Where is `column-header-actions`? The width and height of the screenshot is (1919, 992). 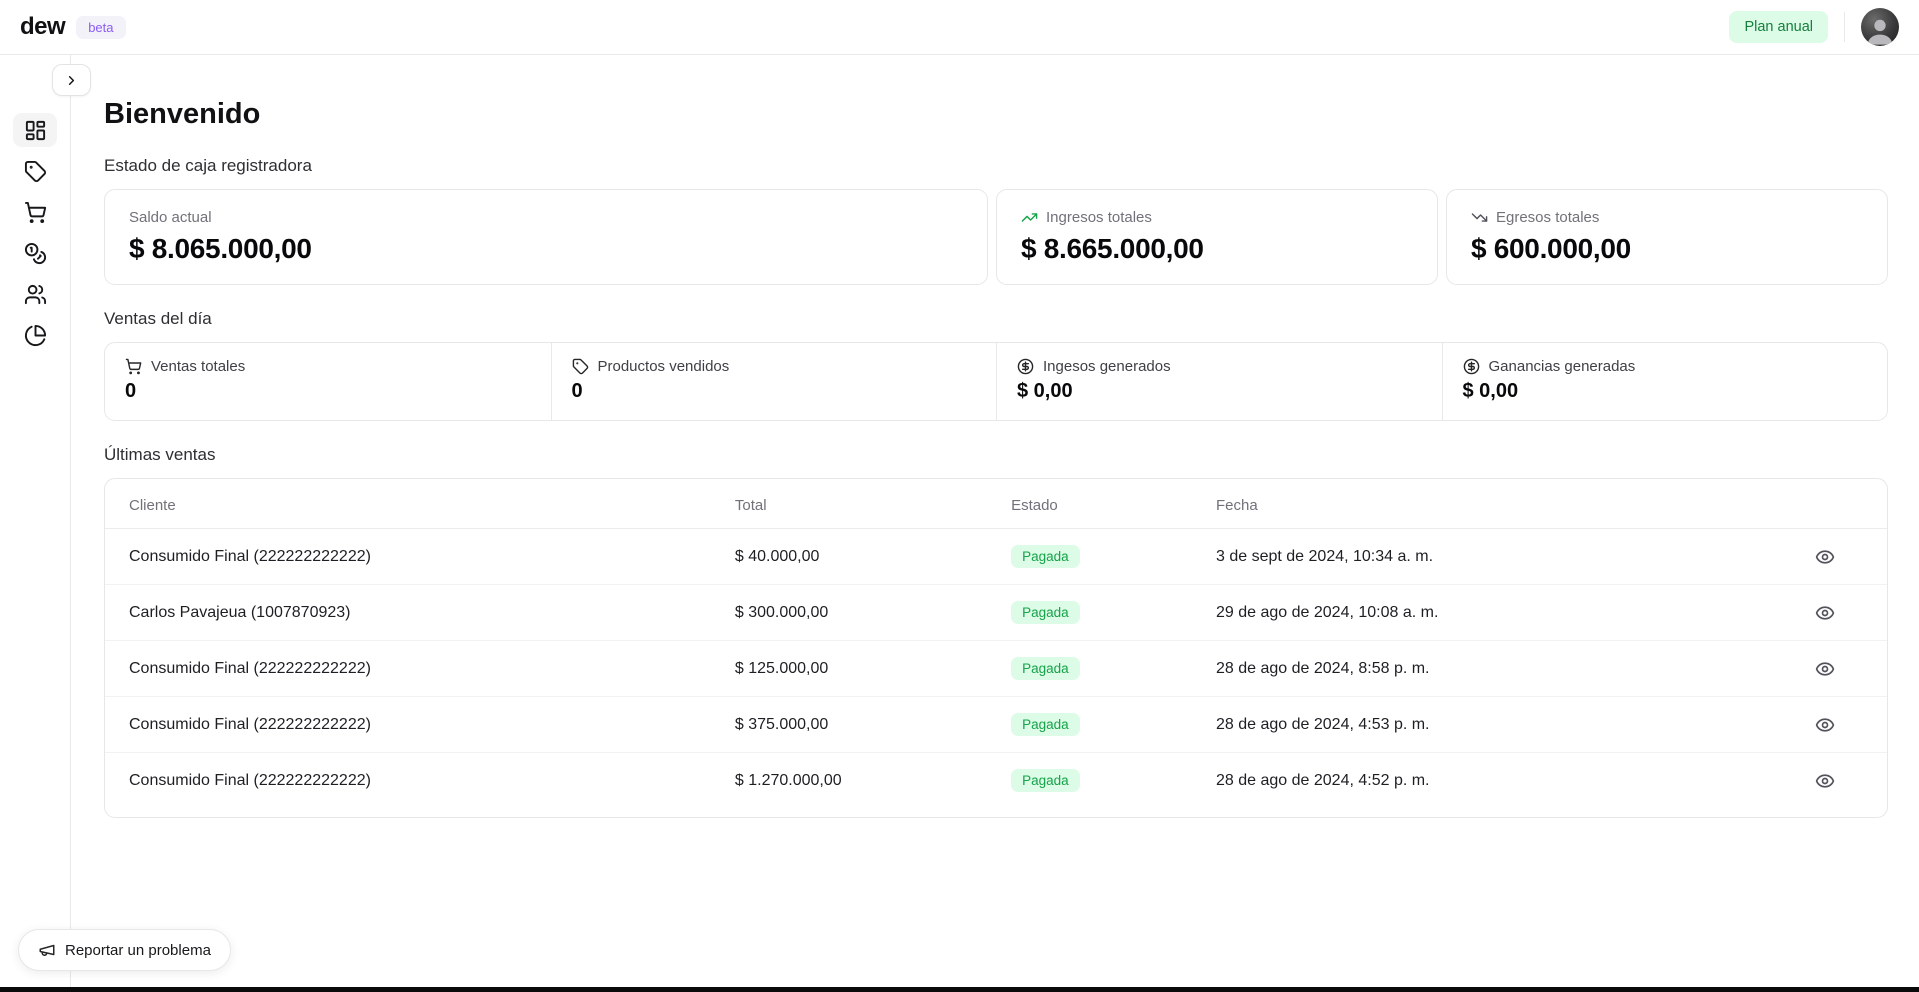 column-header-actions is located at coordinates (1824, 504).